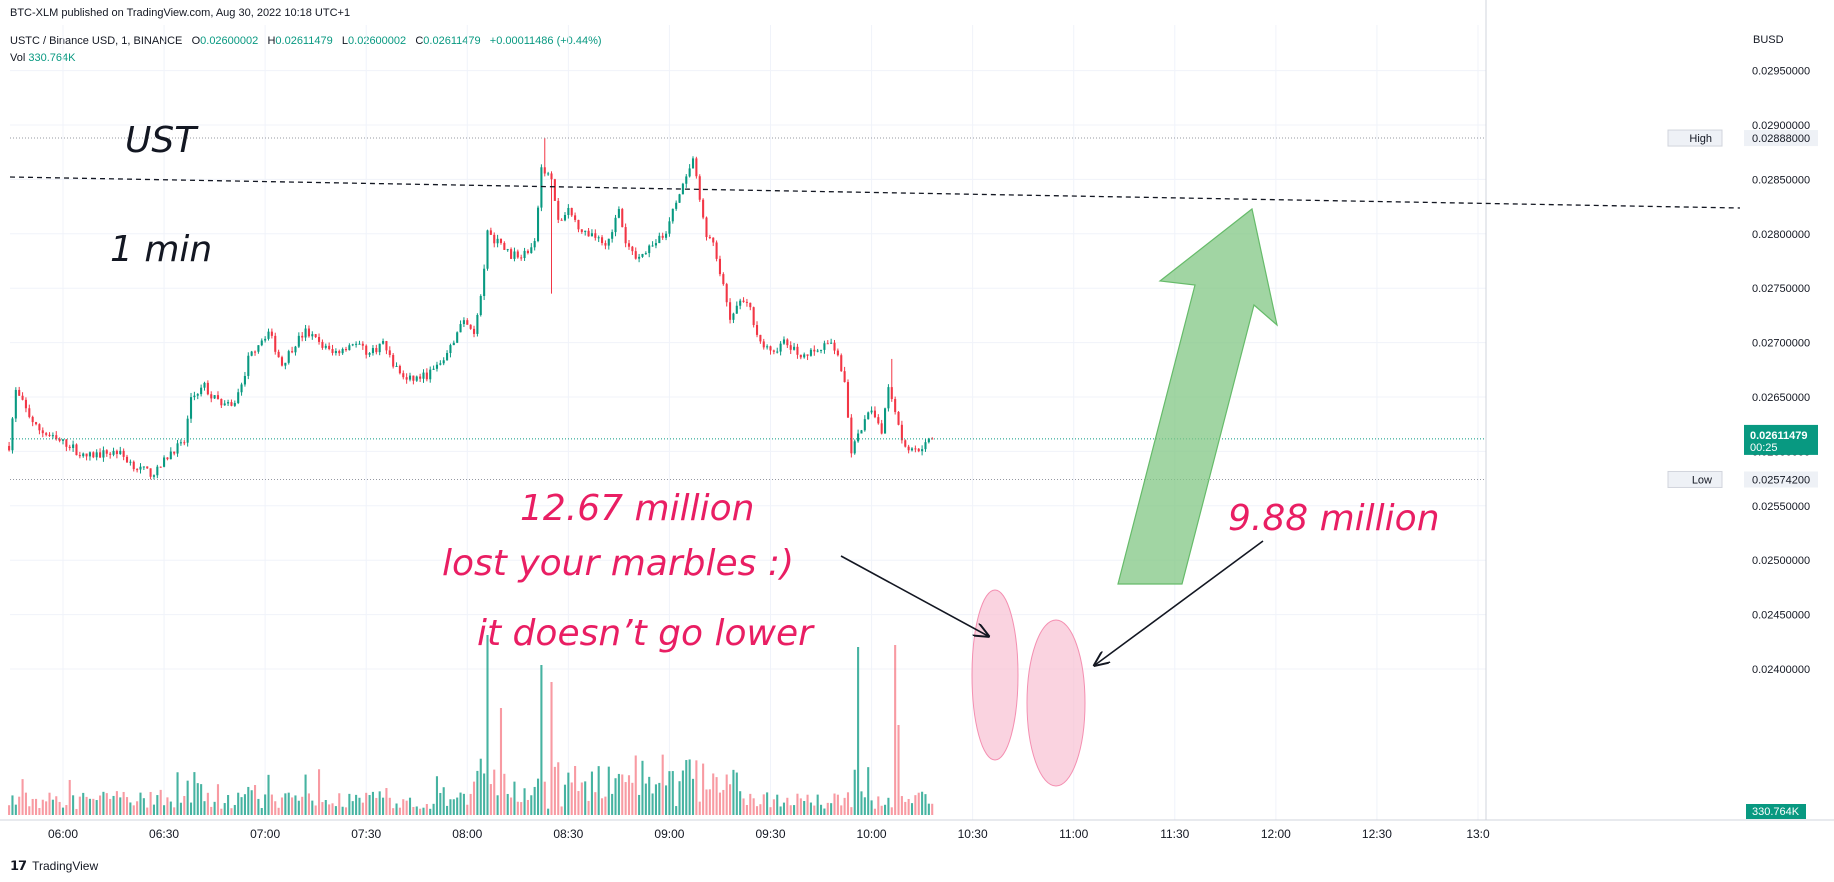 The width and height of the screenshot is (1834, 882). What do you see at coordinates (162, 140) in the screenshot?
I see `ust-label: UST` at bounding box center [162, 140].